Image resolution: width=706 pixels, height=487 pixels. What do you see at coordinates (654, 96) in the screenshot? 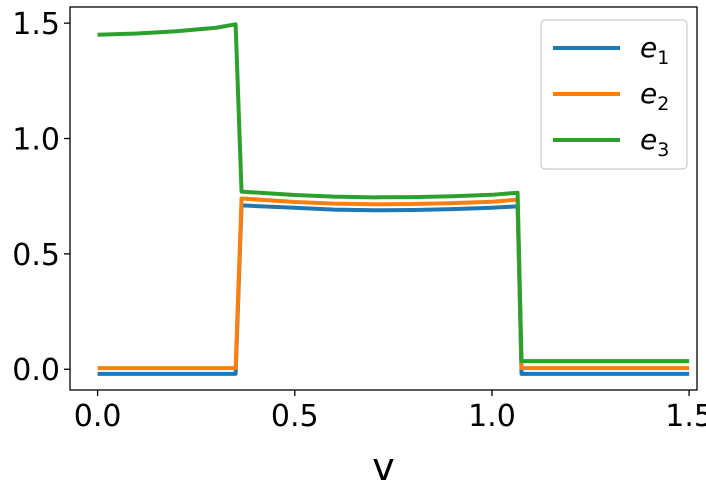
I see `legend-label-e2: e2` at bounding box center [654, 96].